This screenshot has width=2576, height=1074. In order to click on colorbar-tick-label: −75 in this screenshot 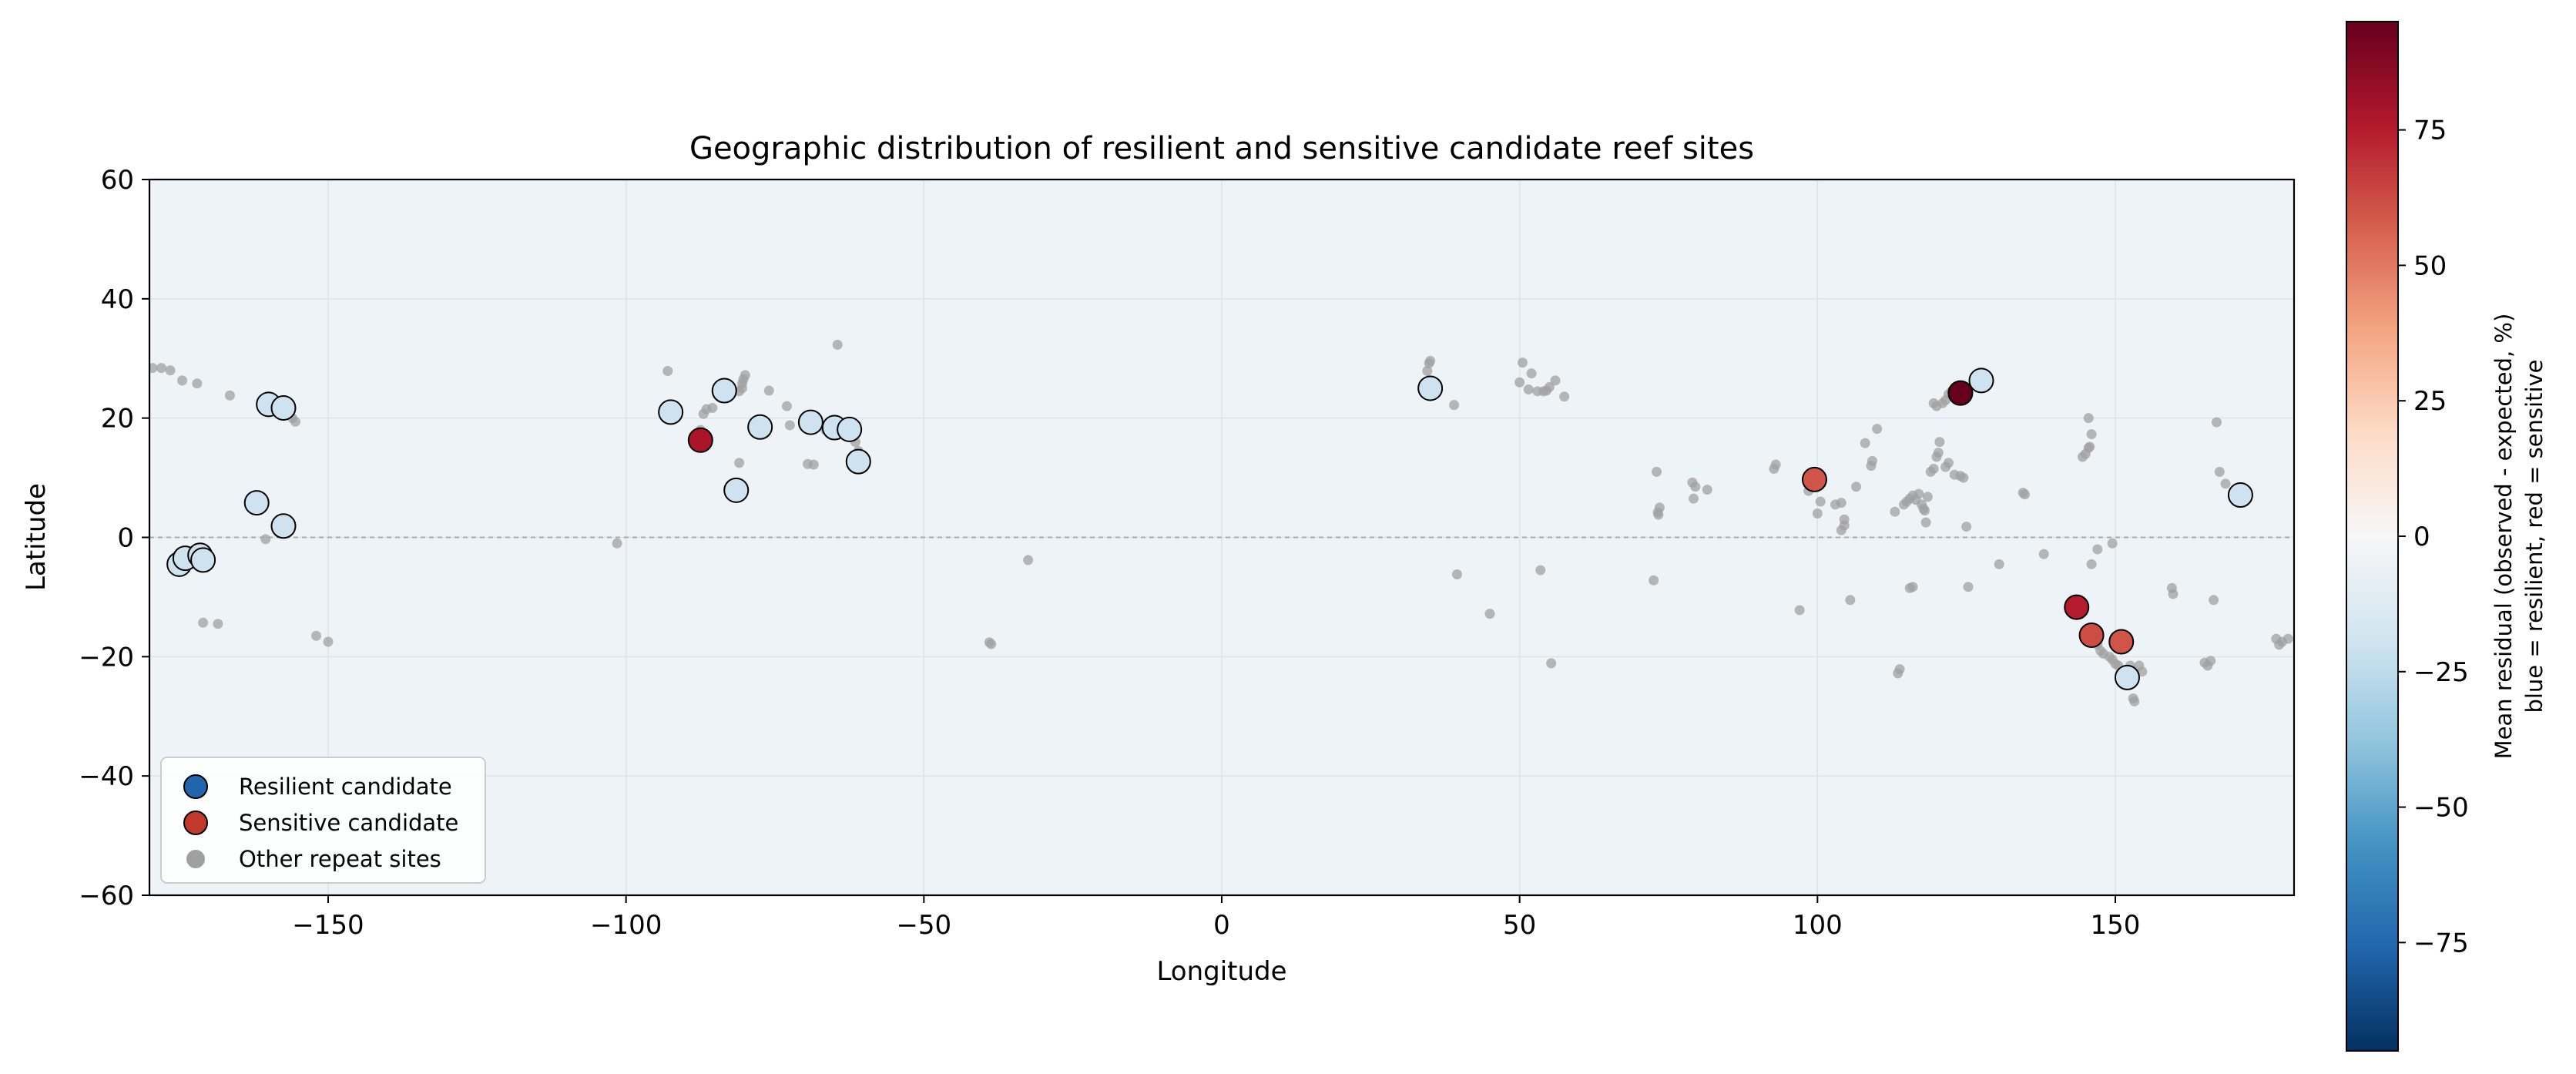, I will do `click(2441, 943)`.